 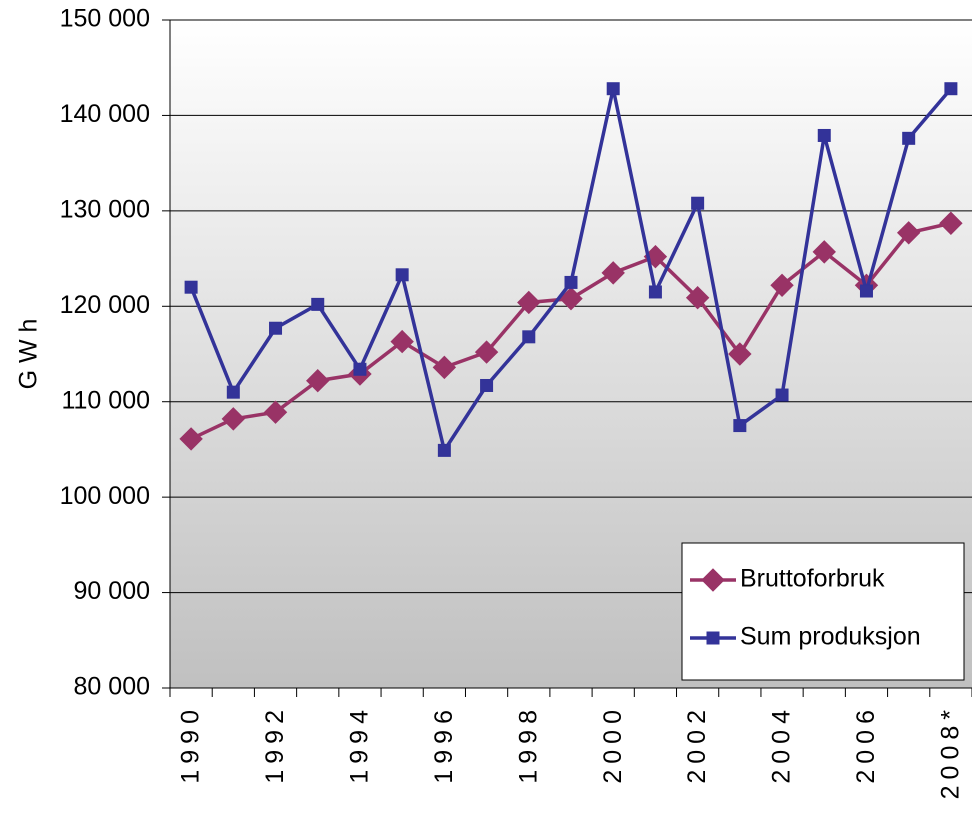 What do you see at coordinates (823, 611) in the screenshot?
I see `legend` at bounding box center [823, 611].